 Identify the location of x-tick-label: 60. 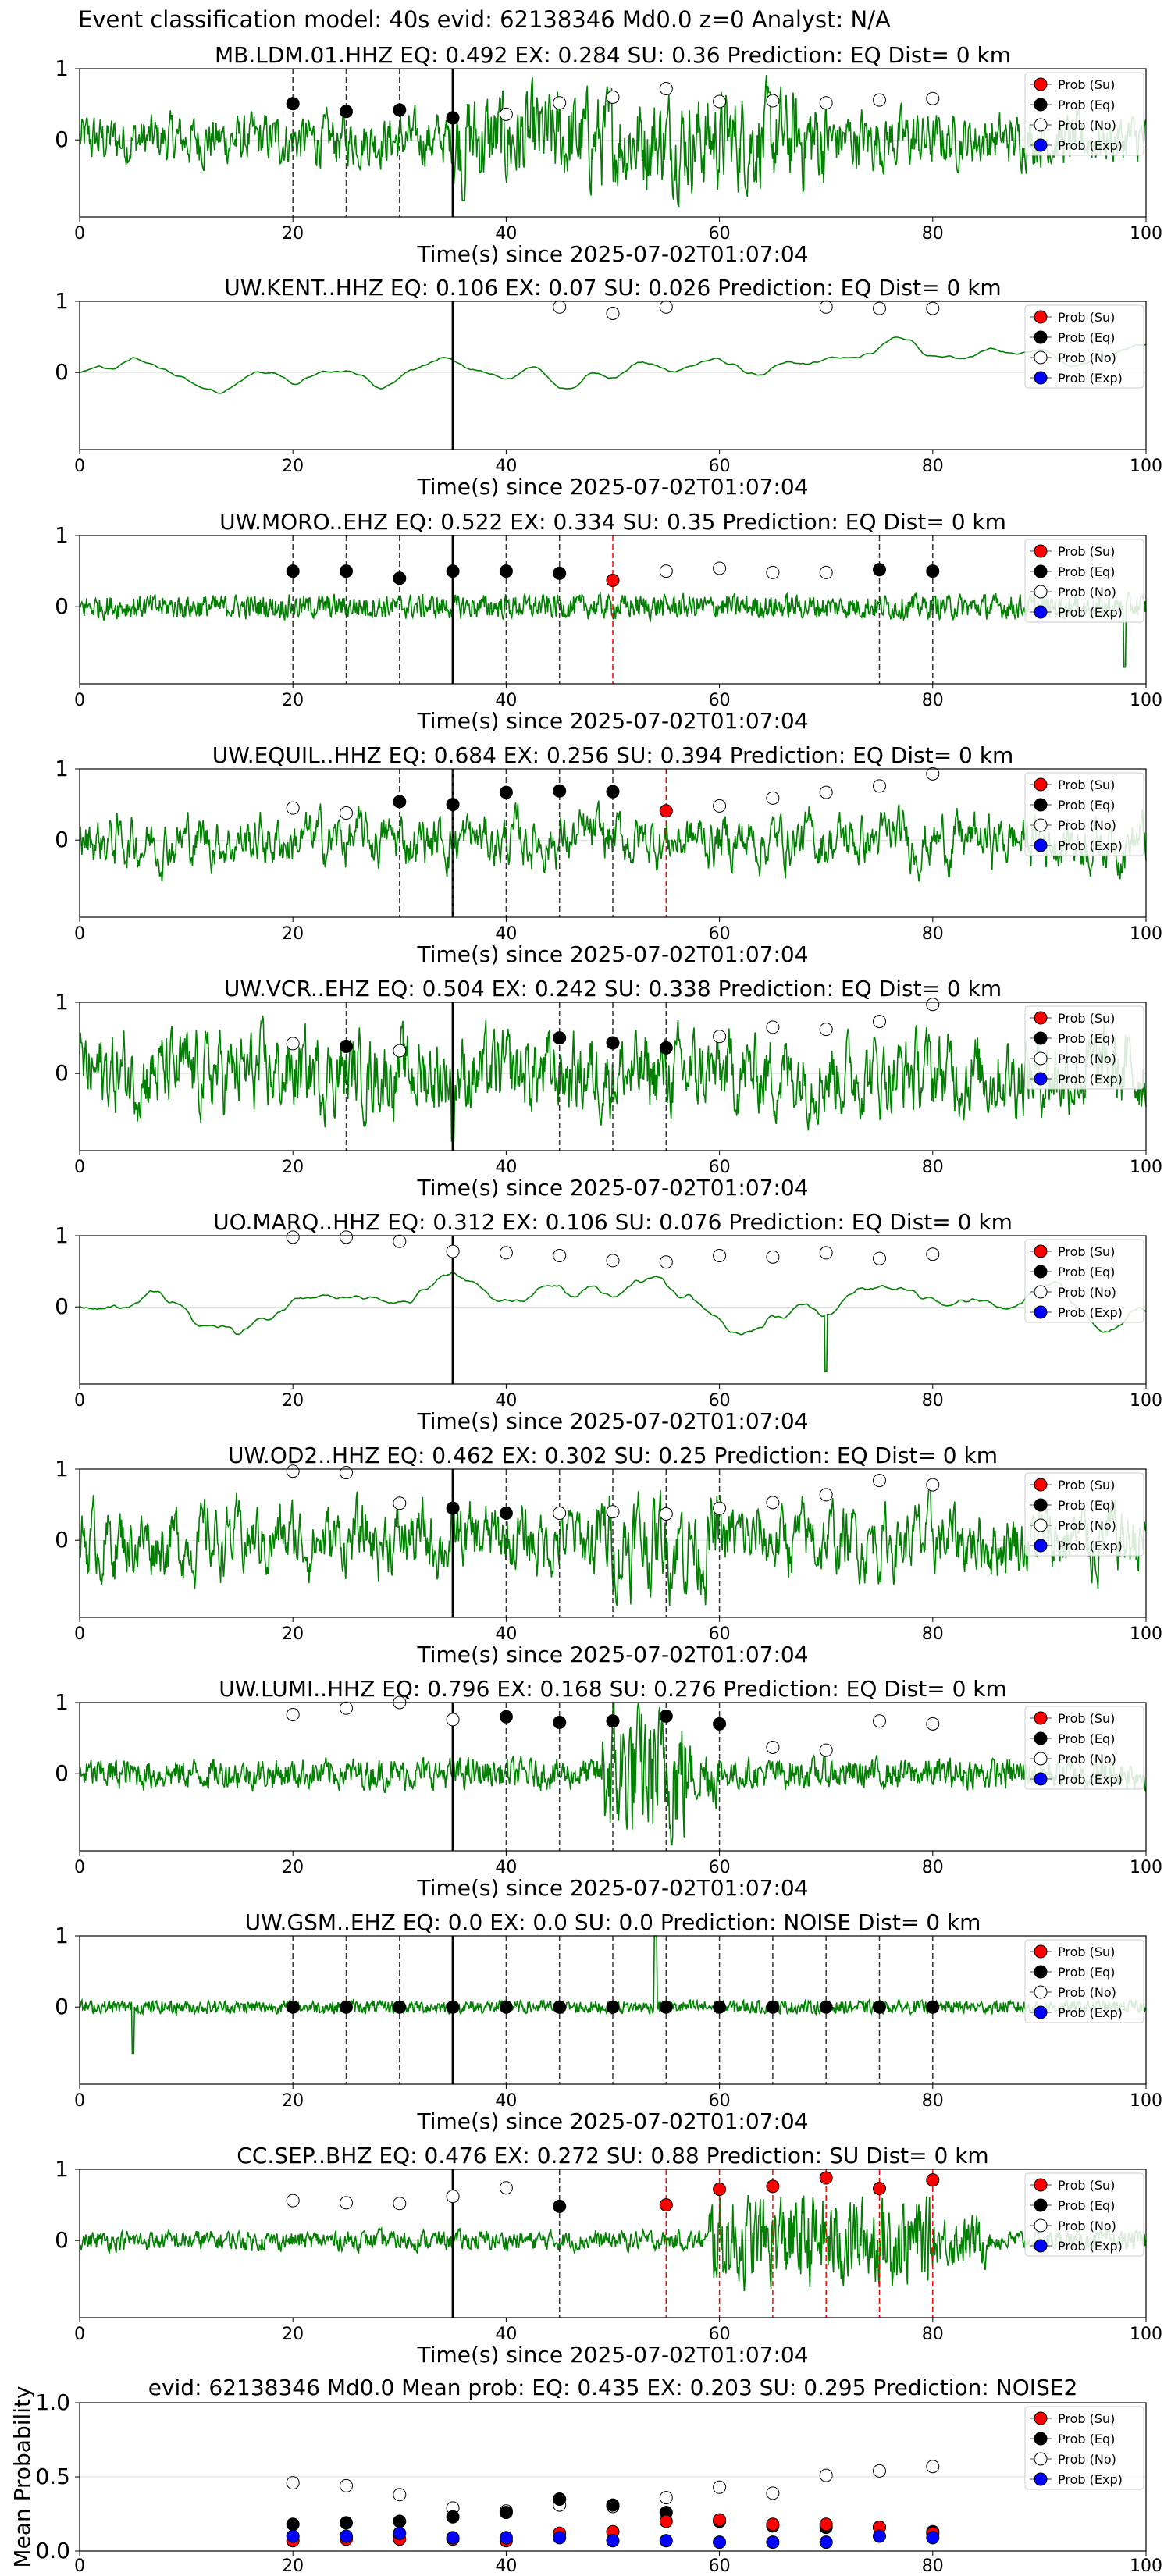
(720, 2334).